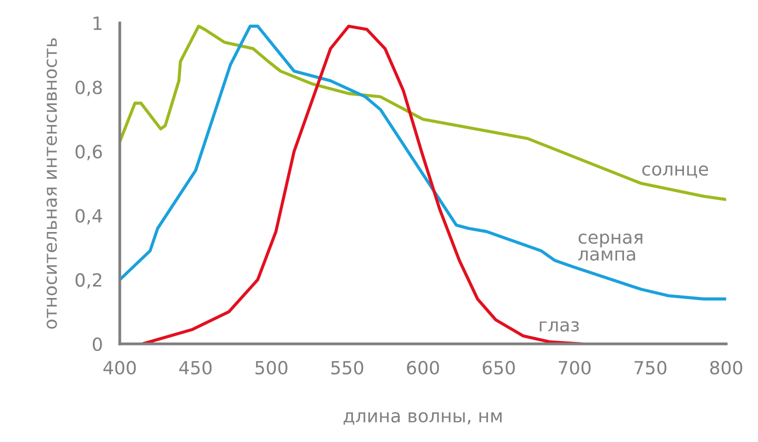 This screenshot has height=442, width=758. What do you see at coordinates (347, 367) in the screenshot?
I see `x-tick-label: 550` at bounding box center [347, 367].